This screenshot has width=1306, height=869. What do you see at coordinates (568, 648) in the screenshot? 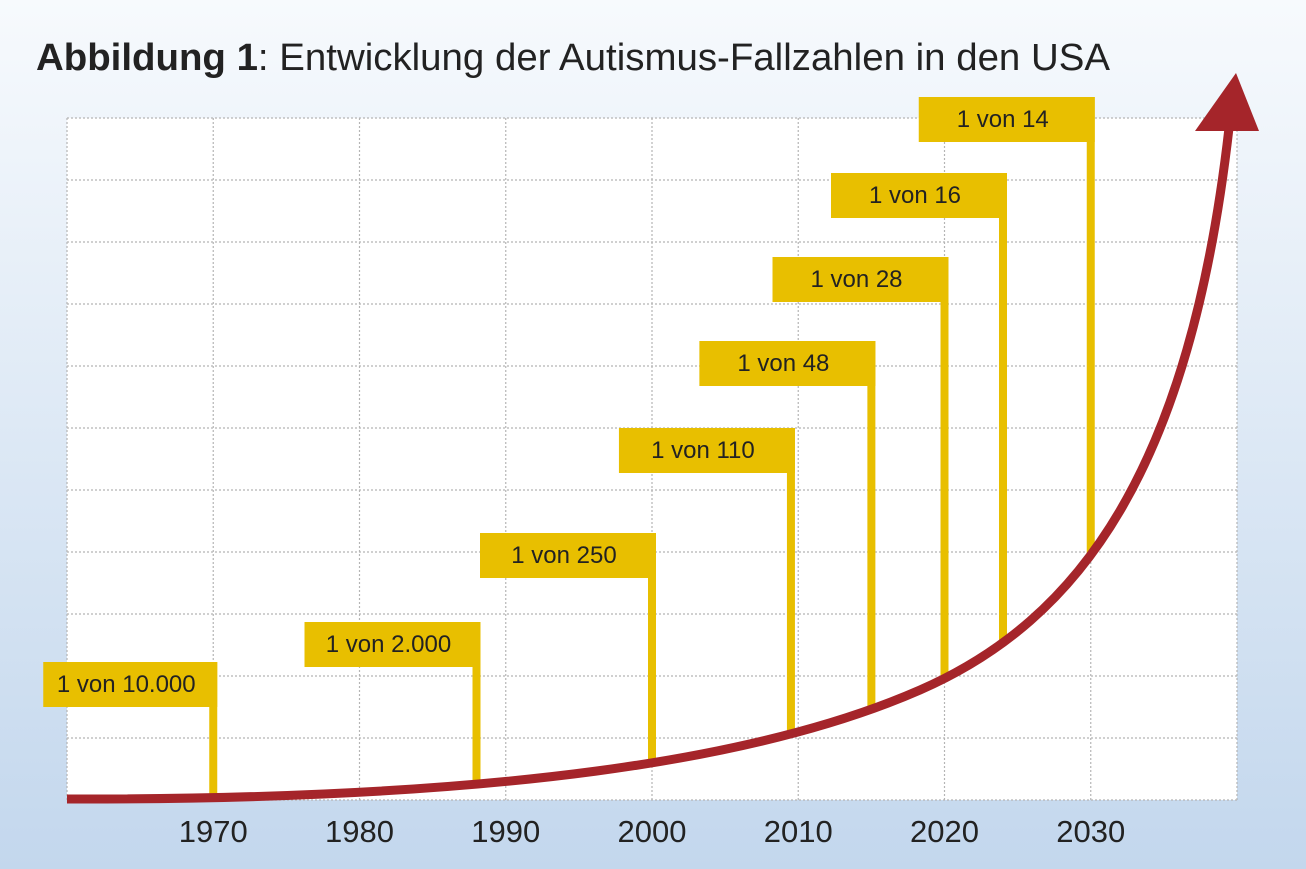
I see `flag: 1 von 250` at bounding box center [568, 648].